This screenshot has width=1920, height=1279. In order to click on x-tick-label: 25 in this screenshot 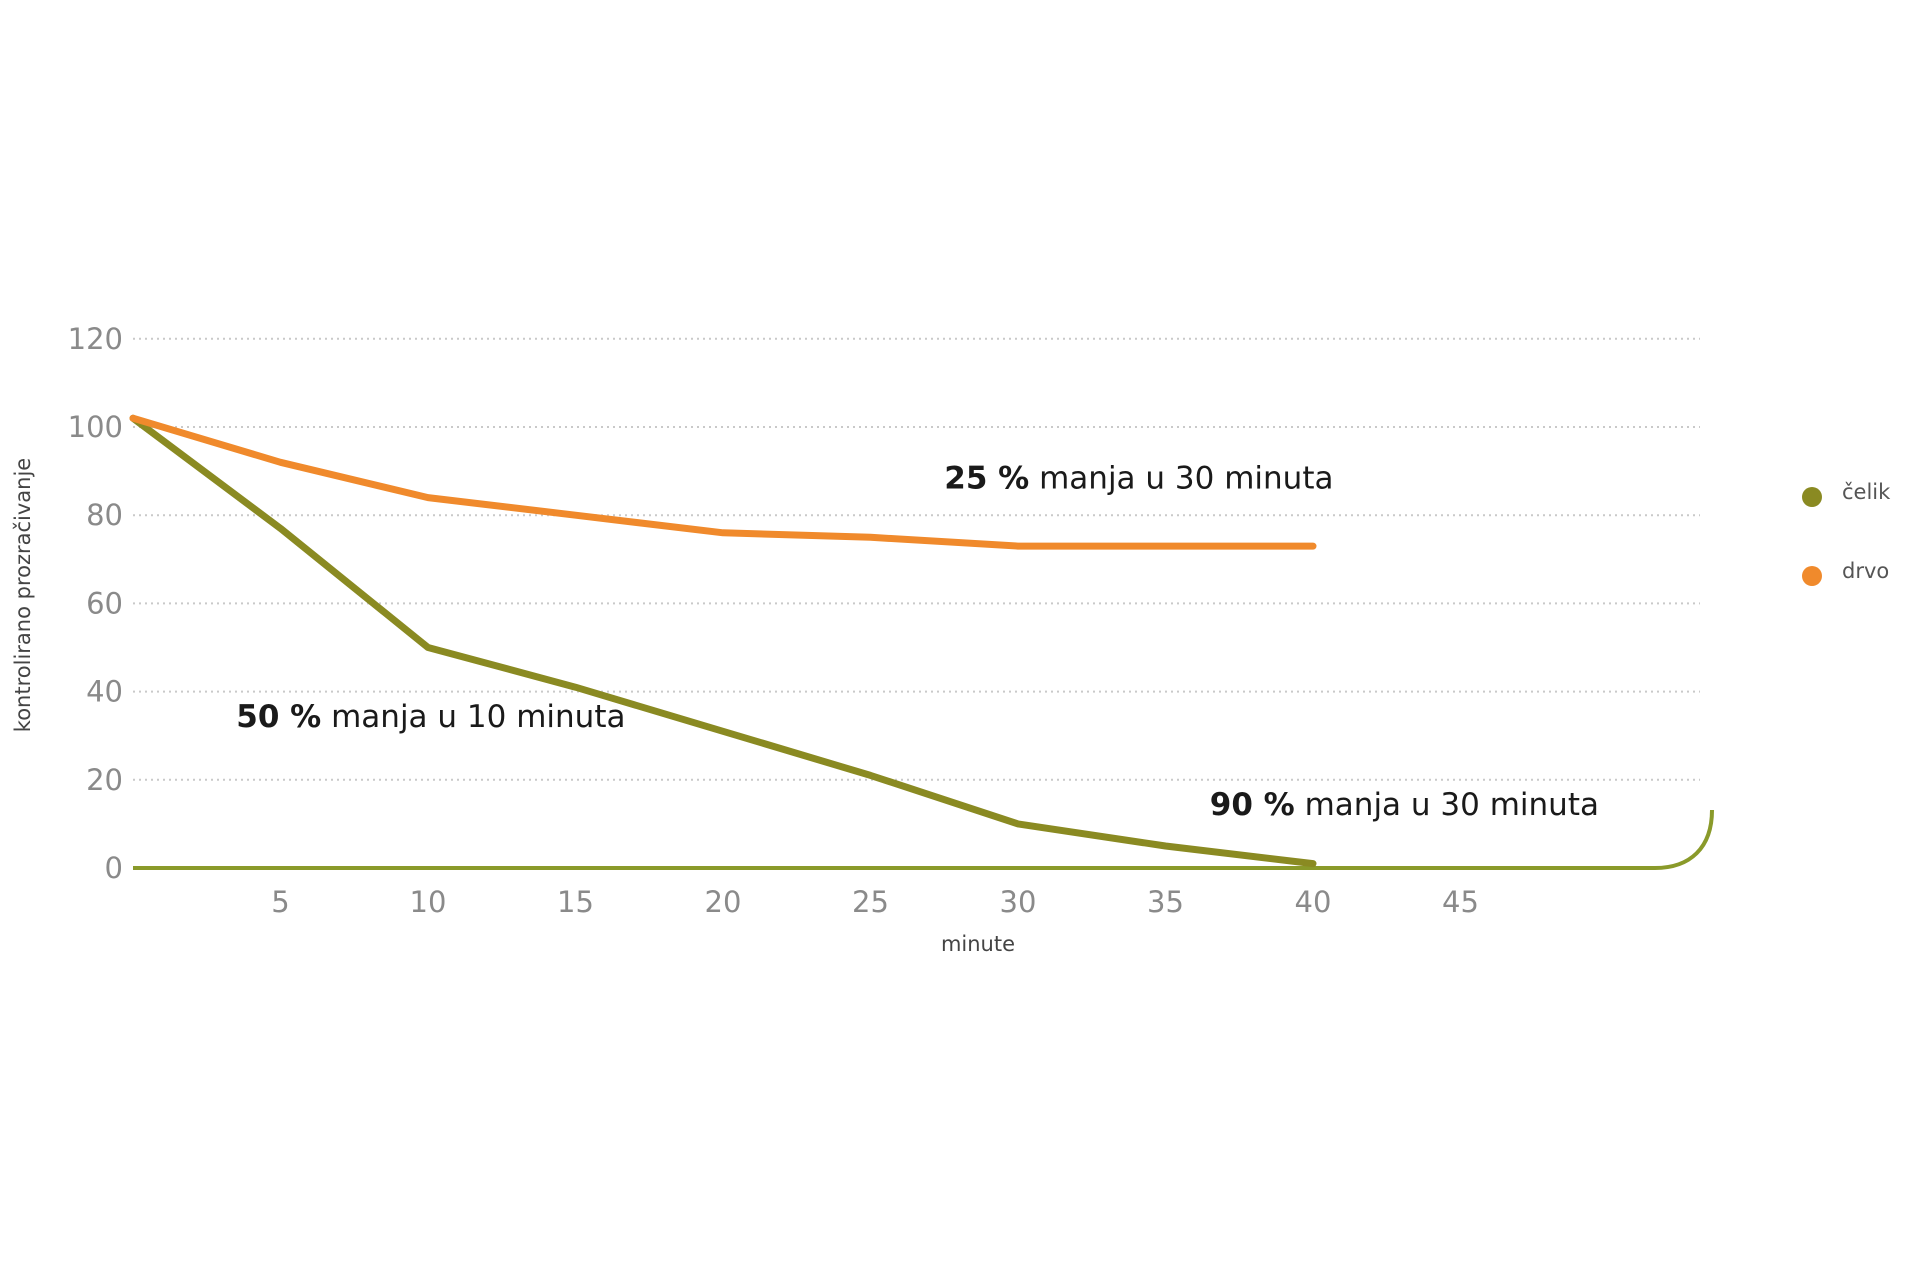, I will do `click(870, 902)`.